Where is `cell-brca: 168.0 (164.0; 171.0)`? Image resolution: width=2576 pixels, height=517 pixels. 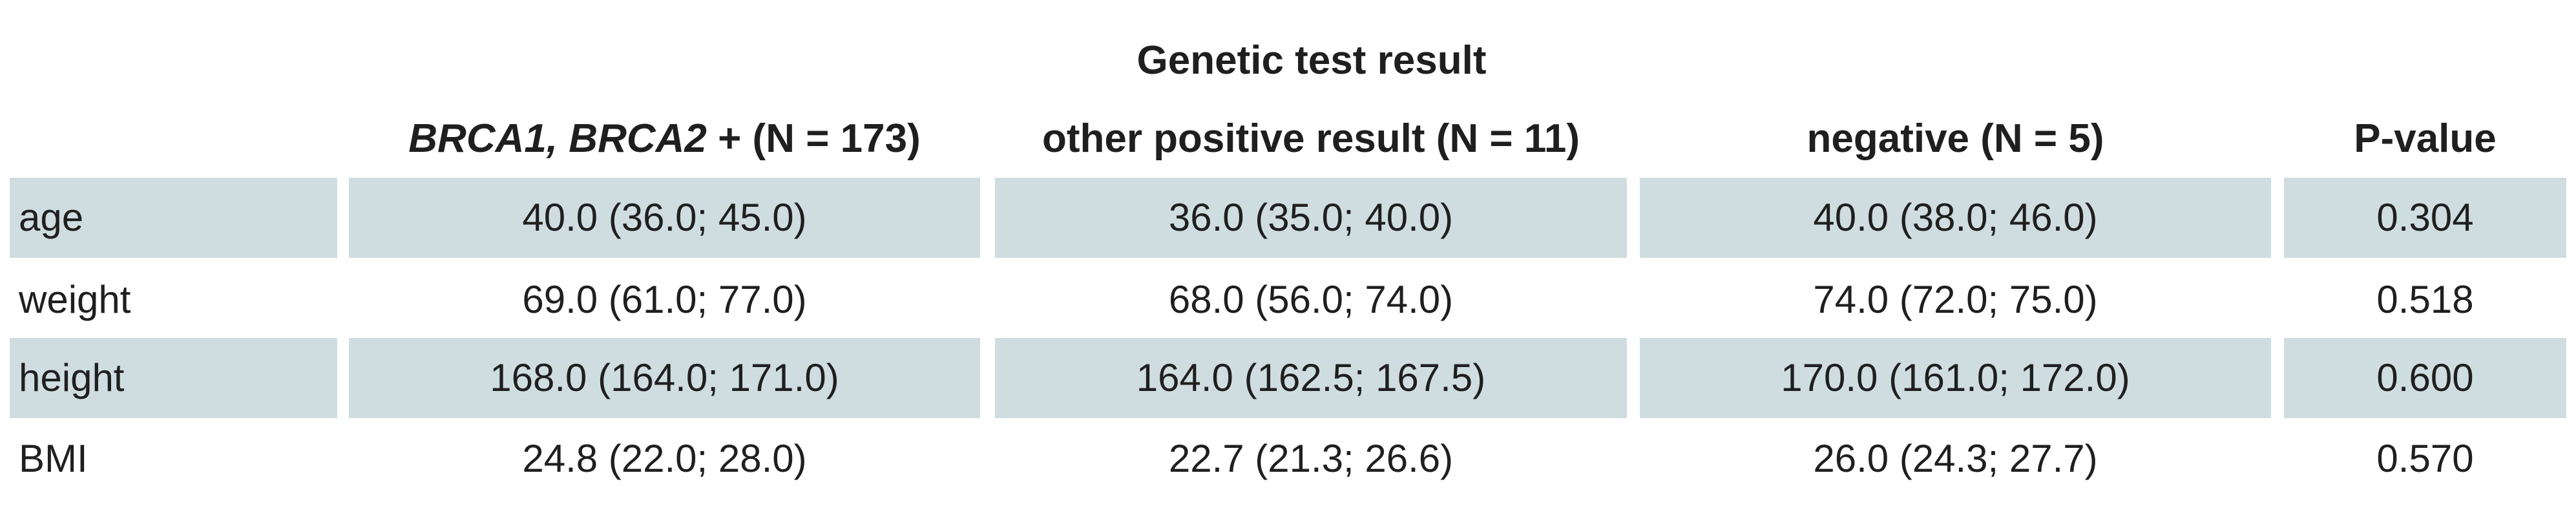 cell-brca: 168.0 (164.0; 171.0) is located at coordinates (664, 378).